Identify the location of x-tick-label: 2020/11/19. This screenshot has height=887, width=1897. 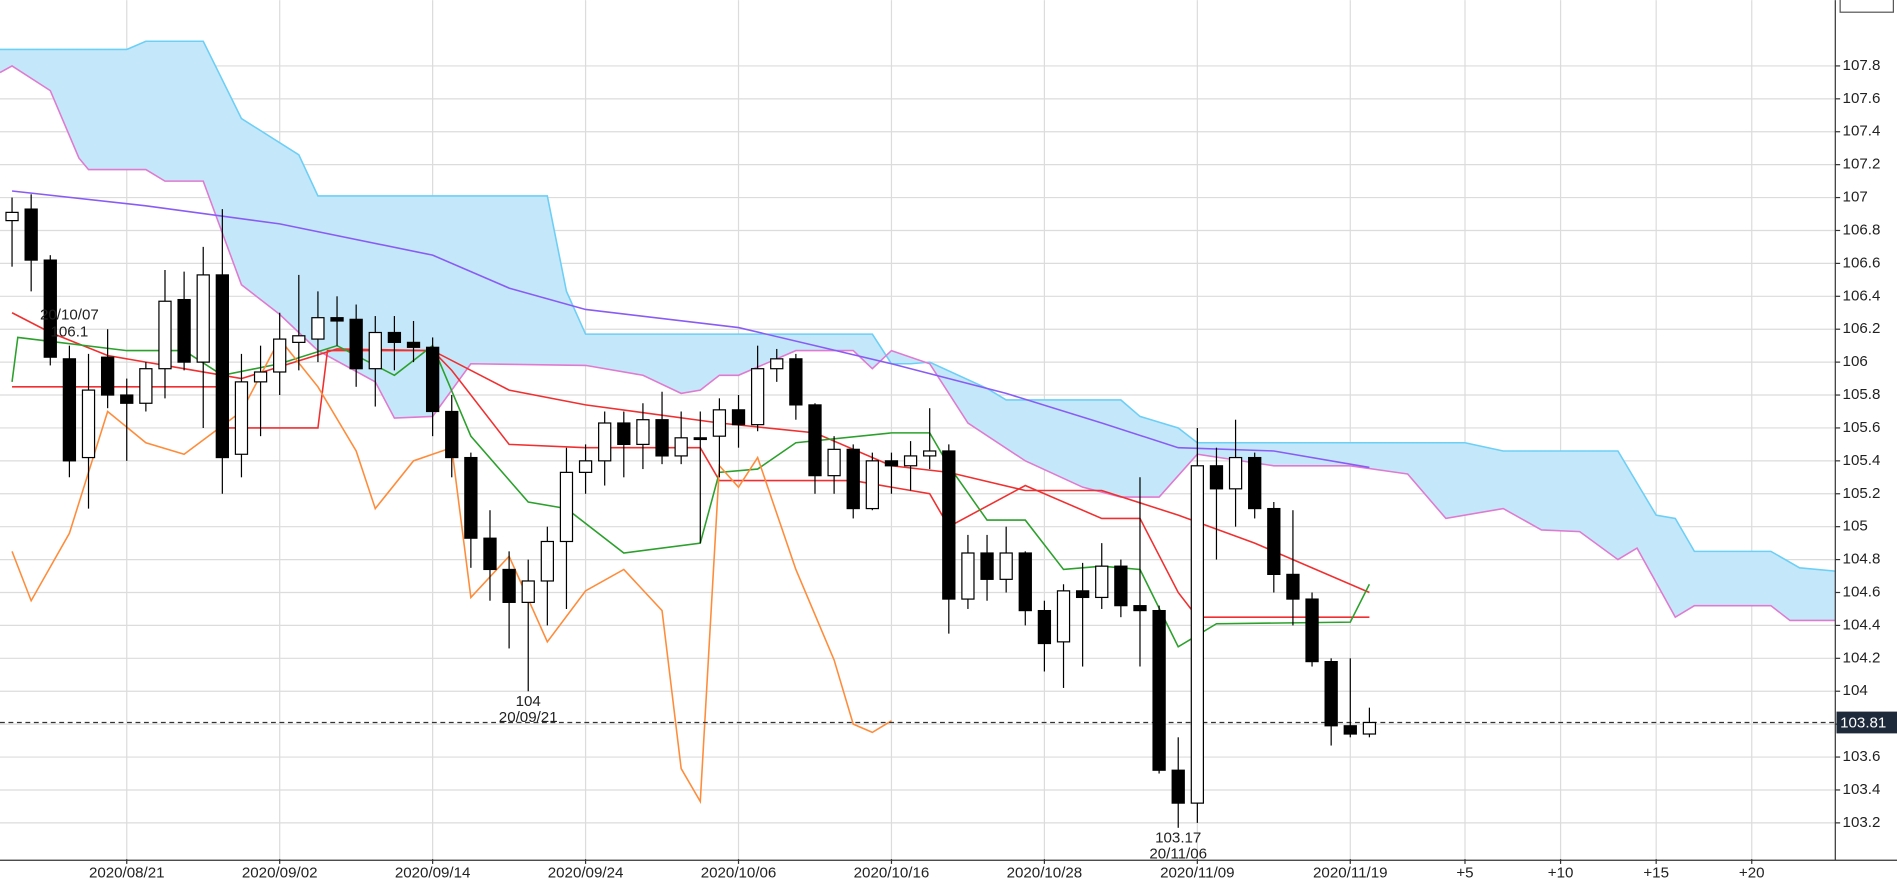
(1350, 873).